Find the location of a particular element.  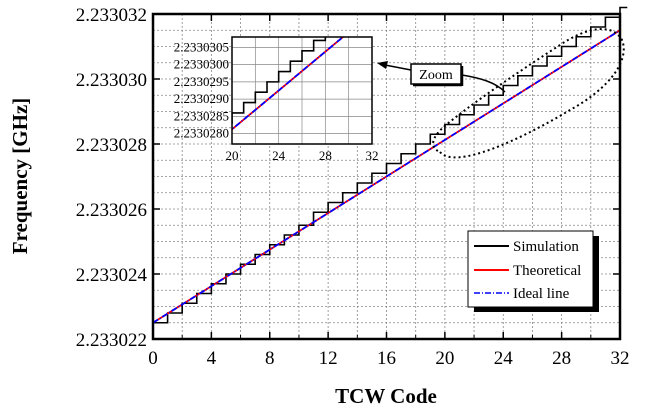

inset-y-tick-label: 2.2330290 is located at coordinates (201, 98).